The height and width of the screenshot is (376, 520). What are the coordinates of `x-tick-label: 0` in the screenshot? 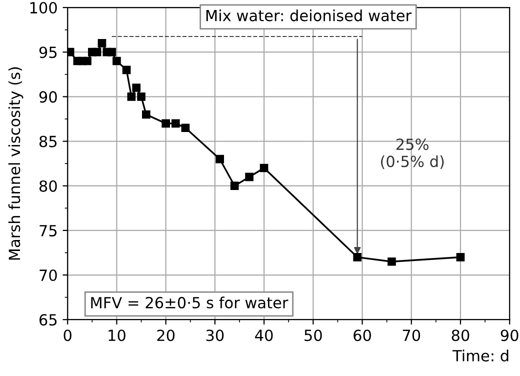 It's located at (68, 336).